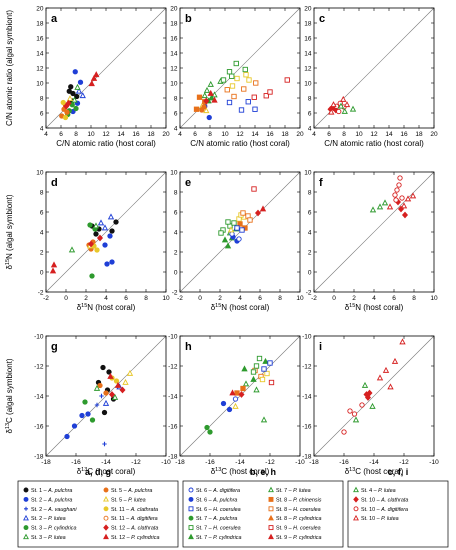  I want to click on legend-box, so click(263, 514).